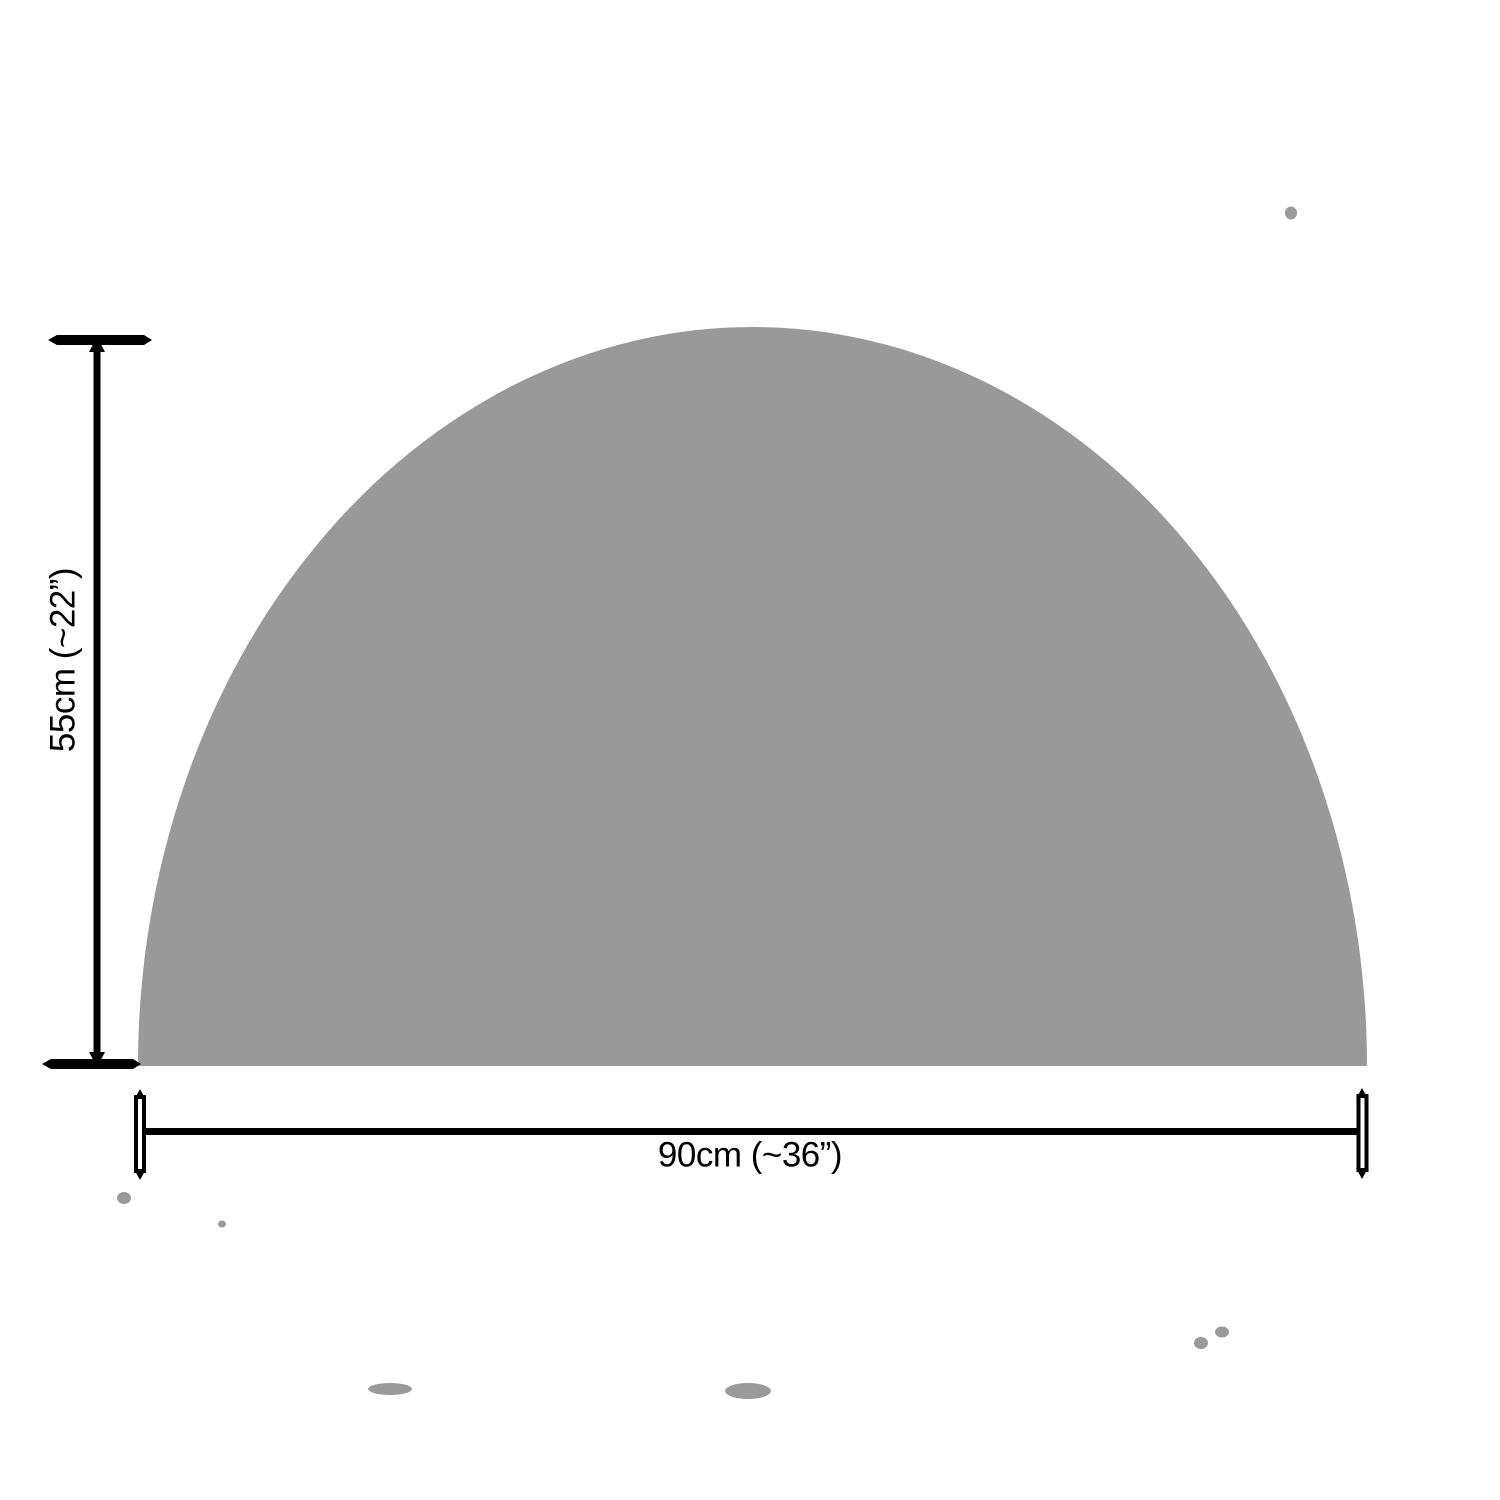  Describe the element at coordinates (140, 1134) in the screenshot. I see `width-dimension-left-end-bar` at that location.